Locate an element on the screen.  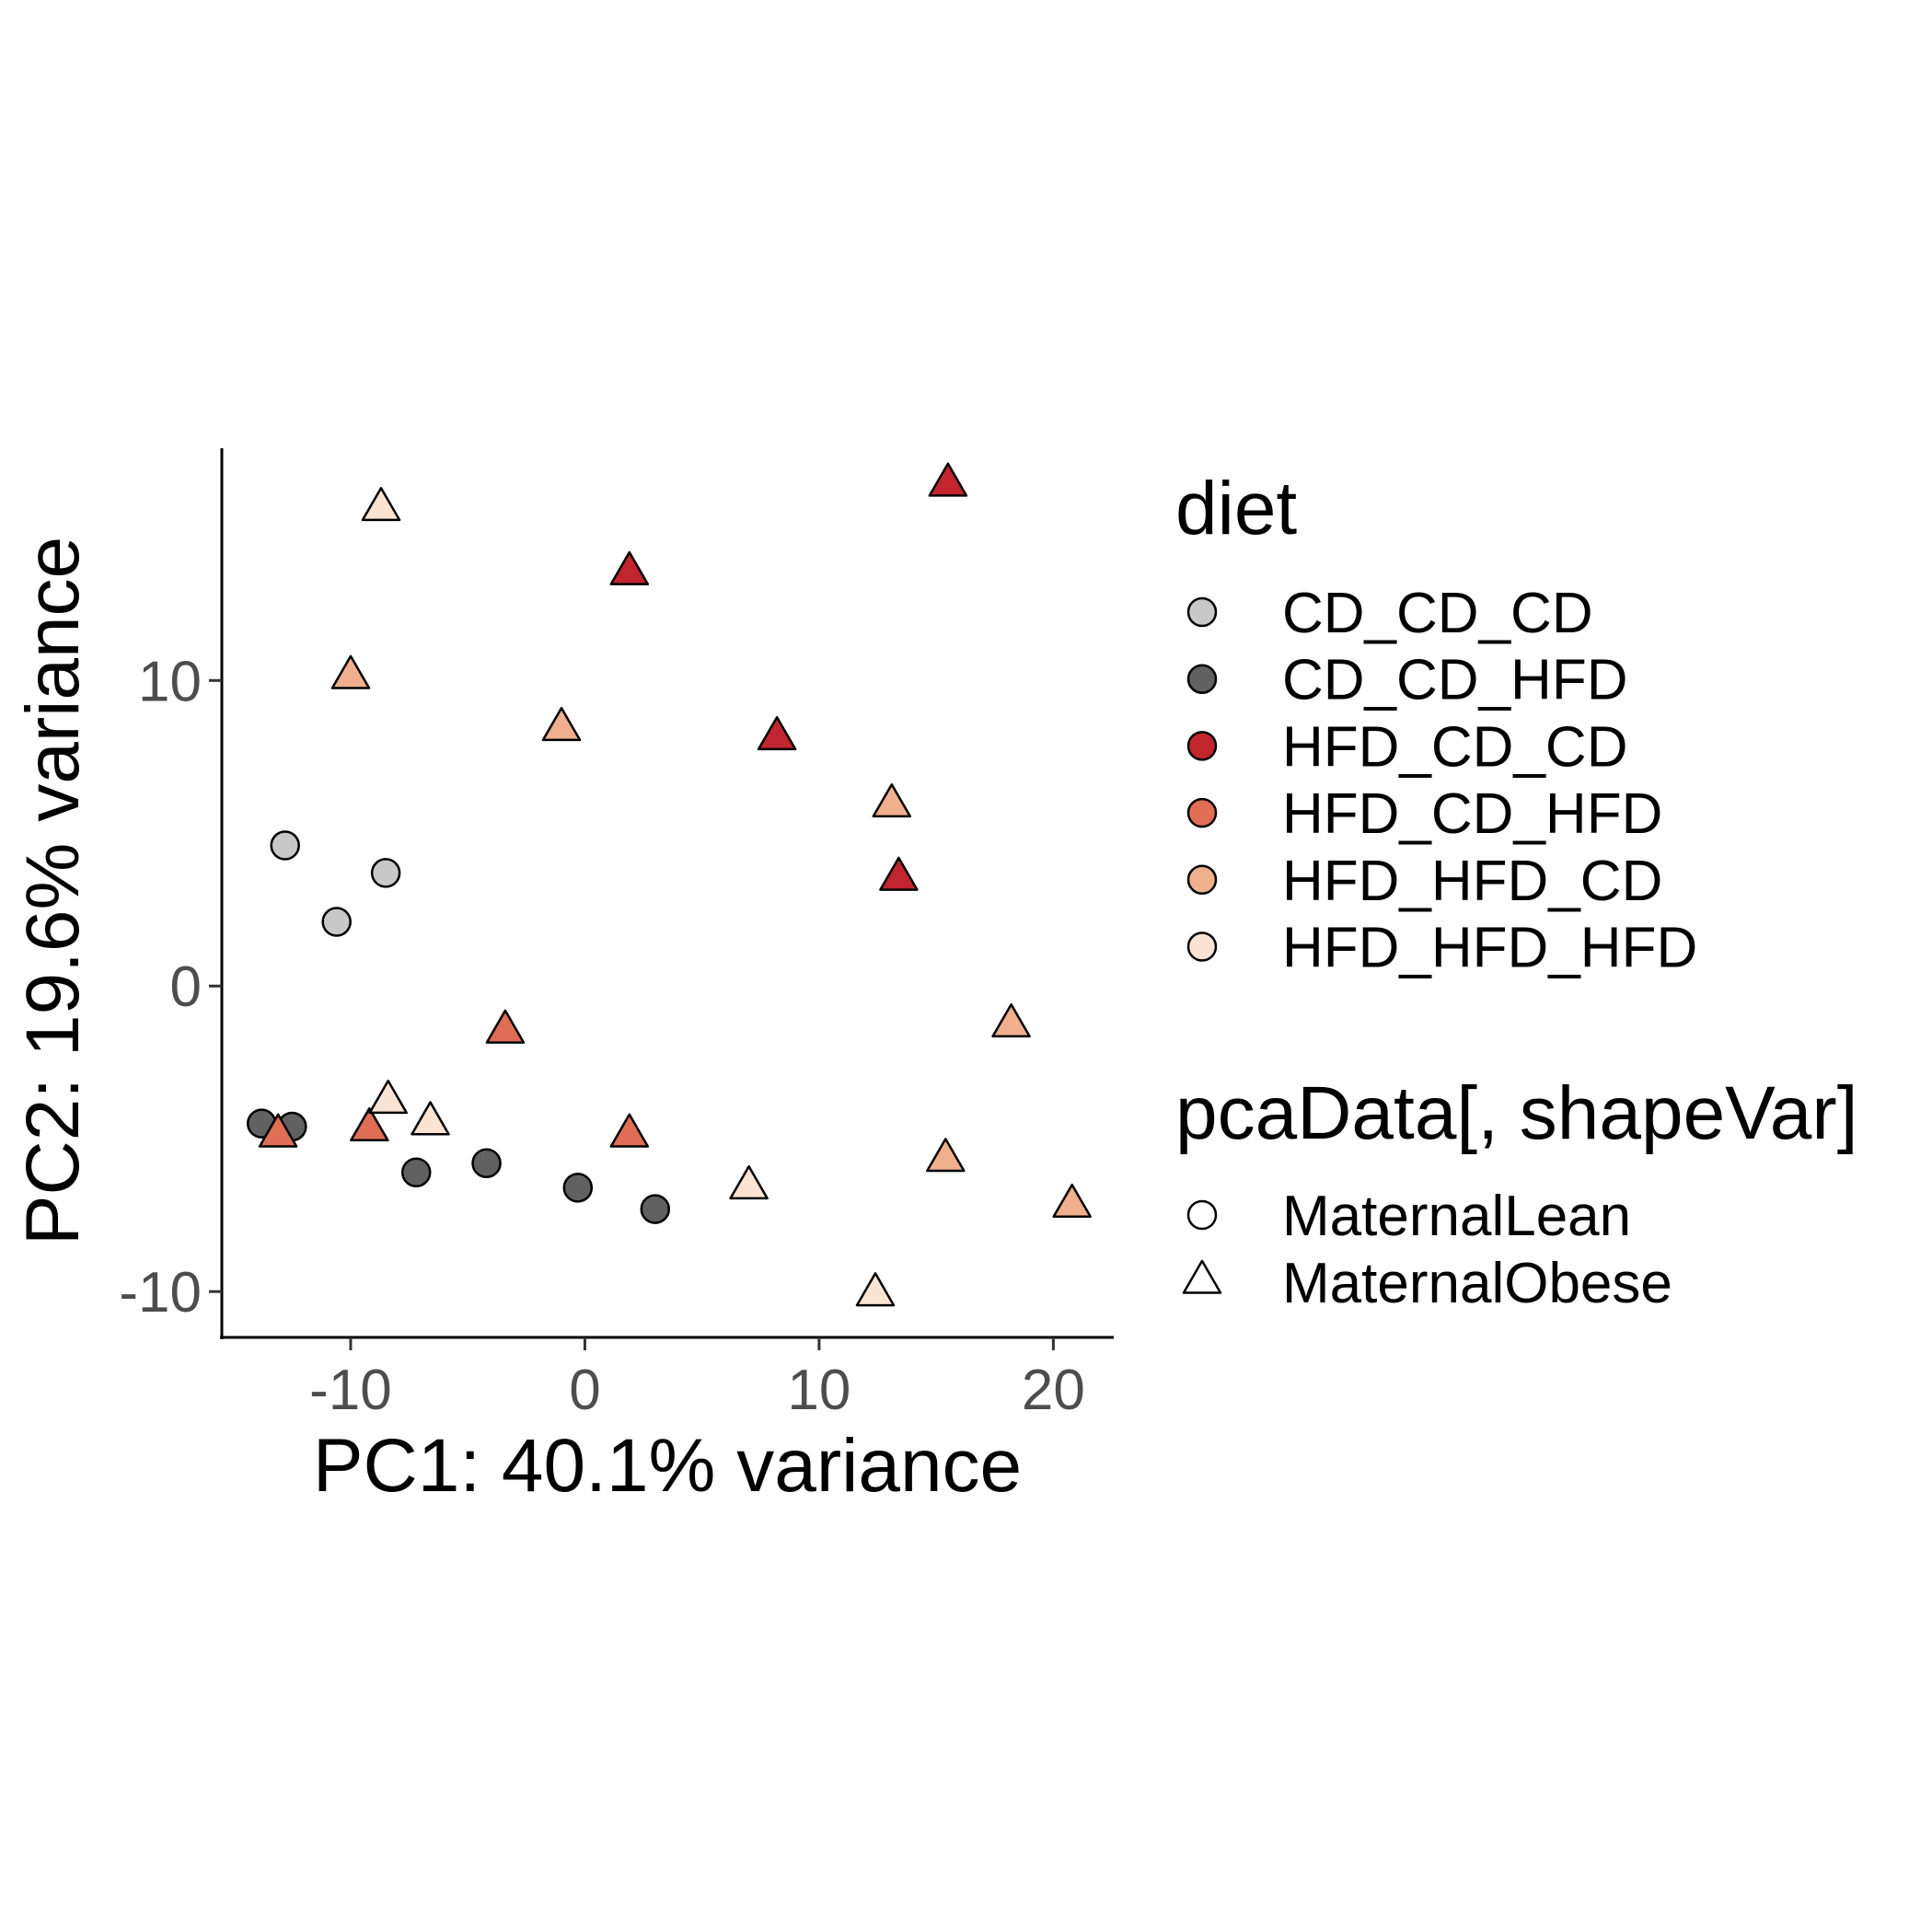
legend-label-shape: MaternalObese is located at coordinates (1477, 1284).